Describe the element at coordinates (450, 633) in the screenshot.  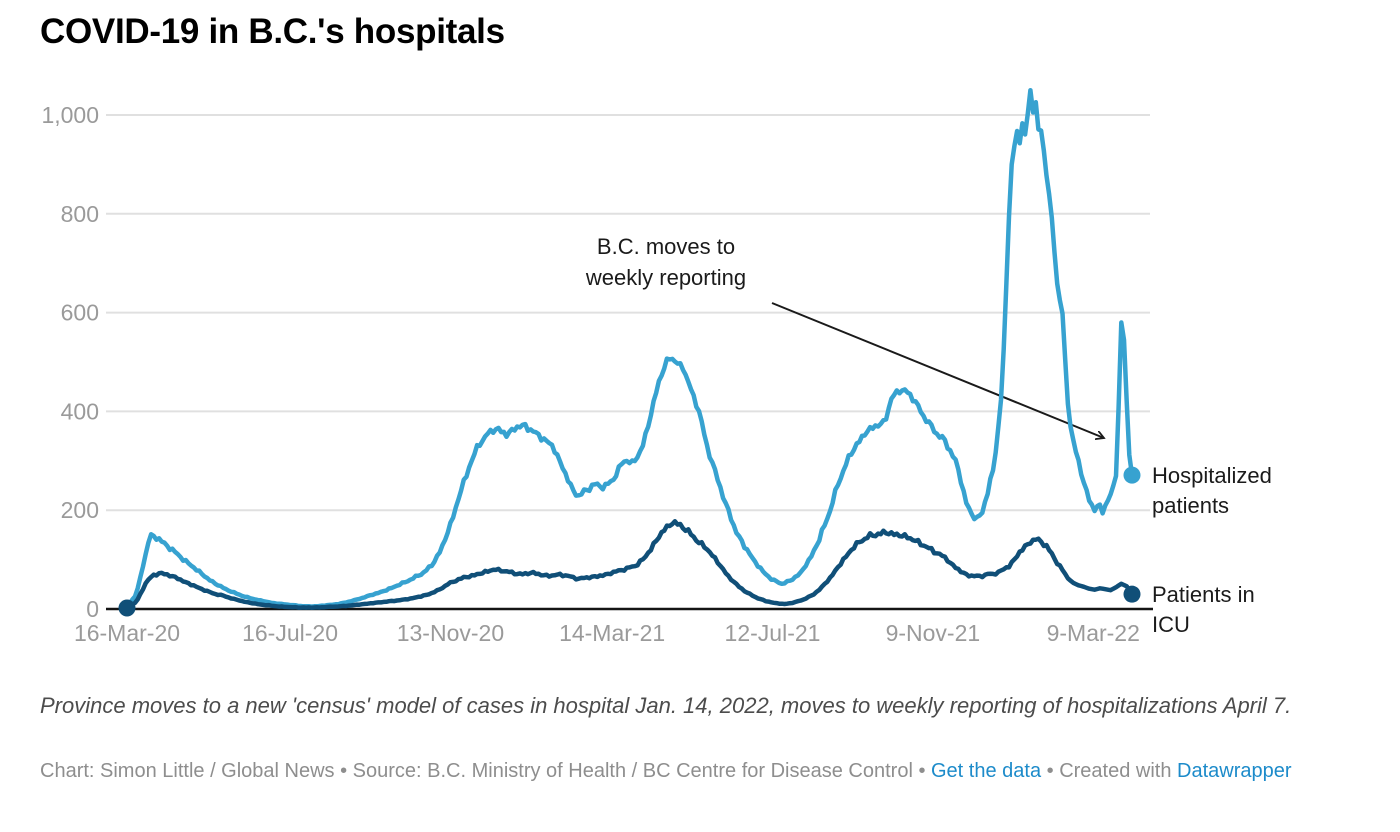
I see `x-tick-label: 13-Nov-20` at that location.